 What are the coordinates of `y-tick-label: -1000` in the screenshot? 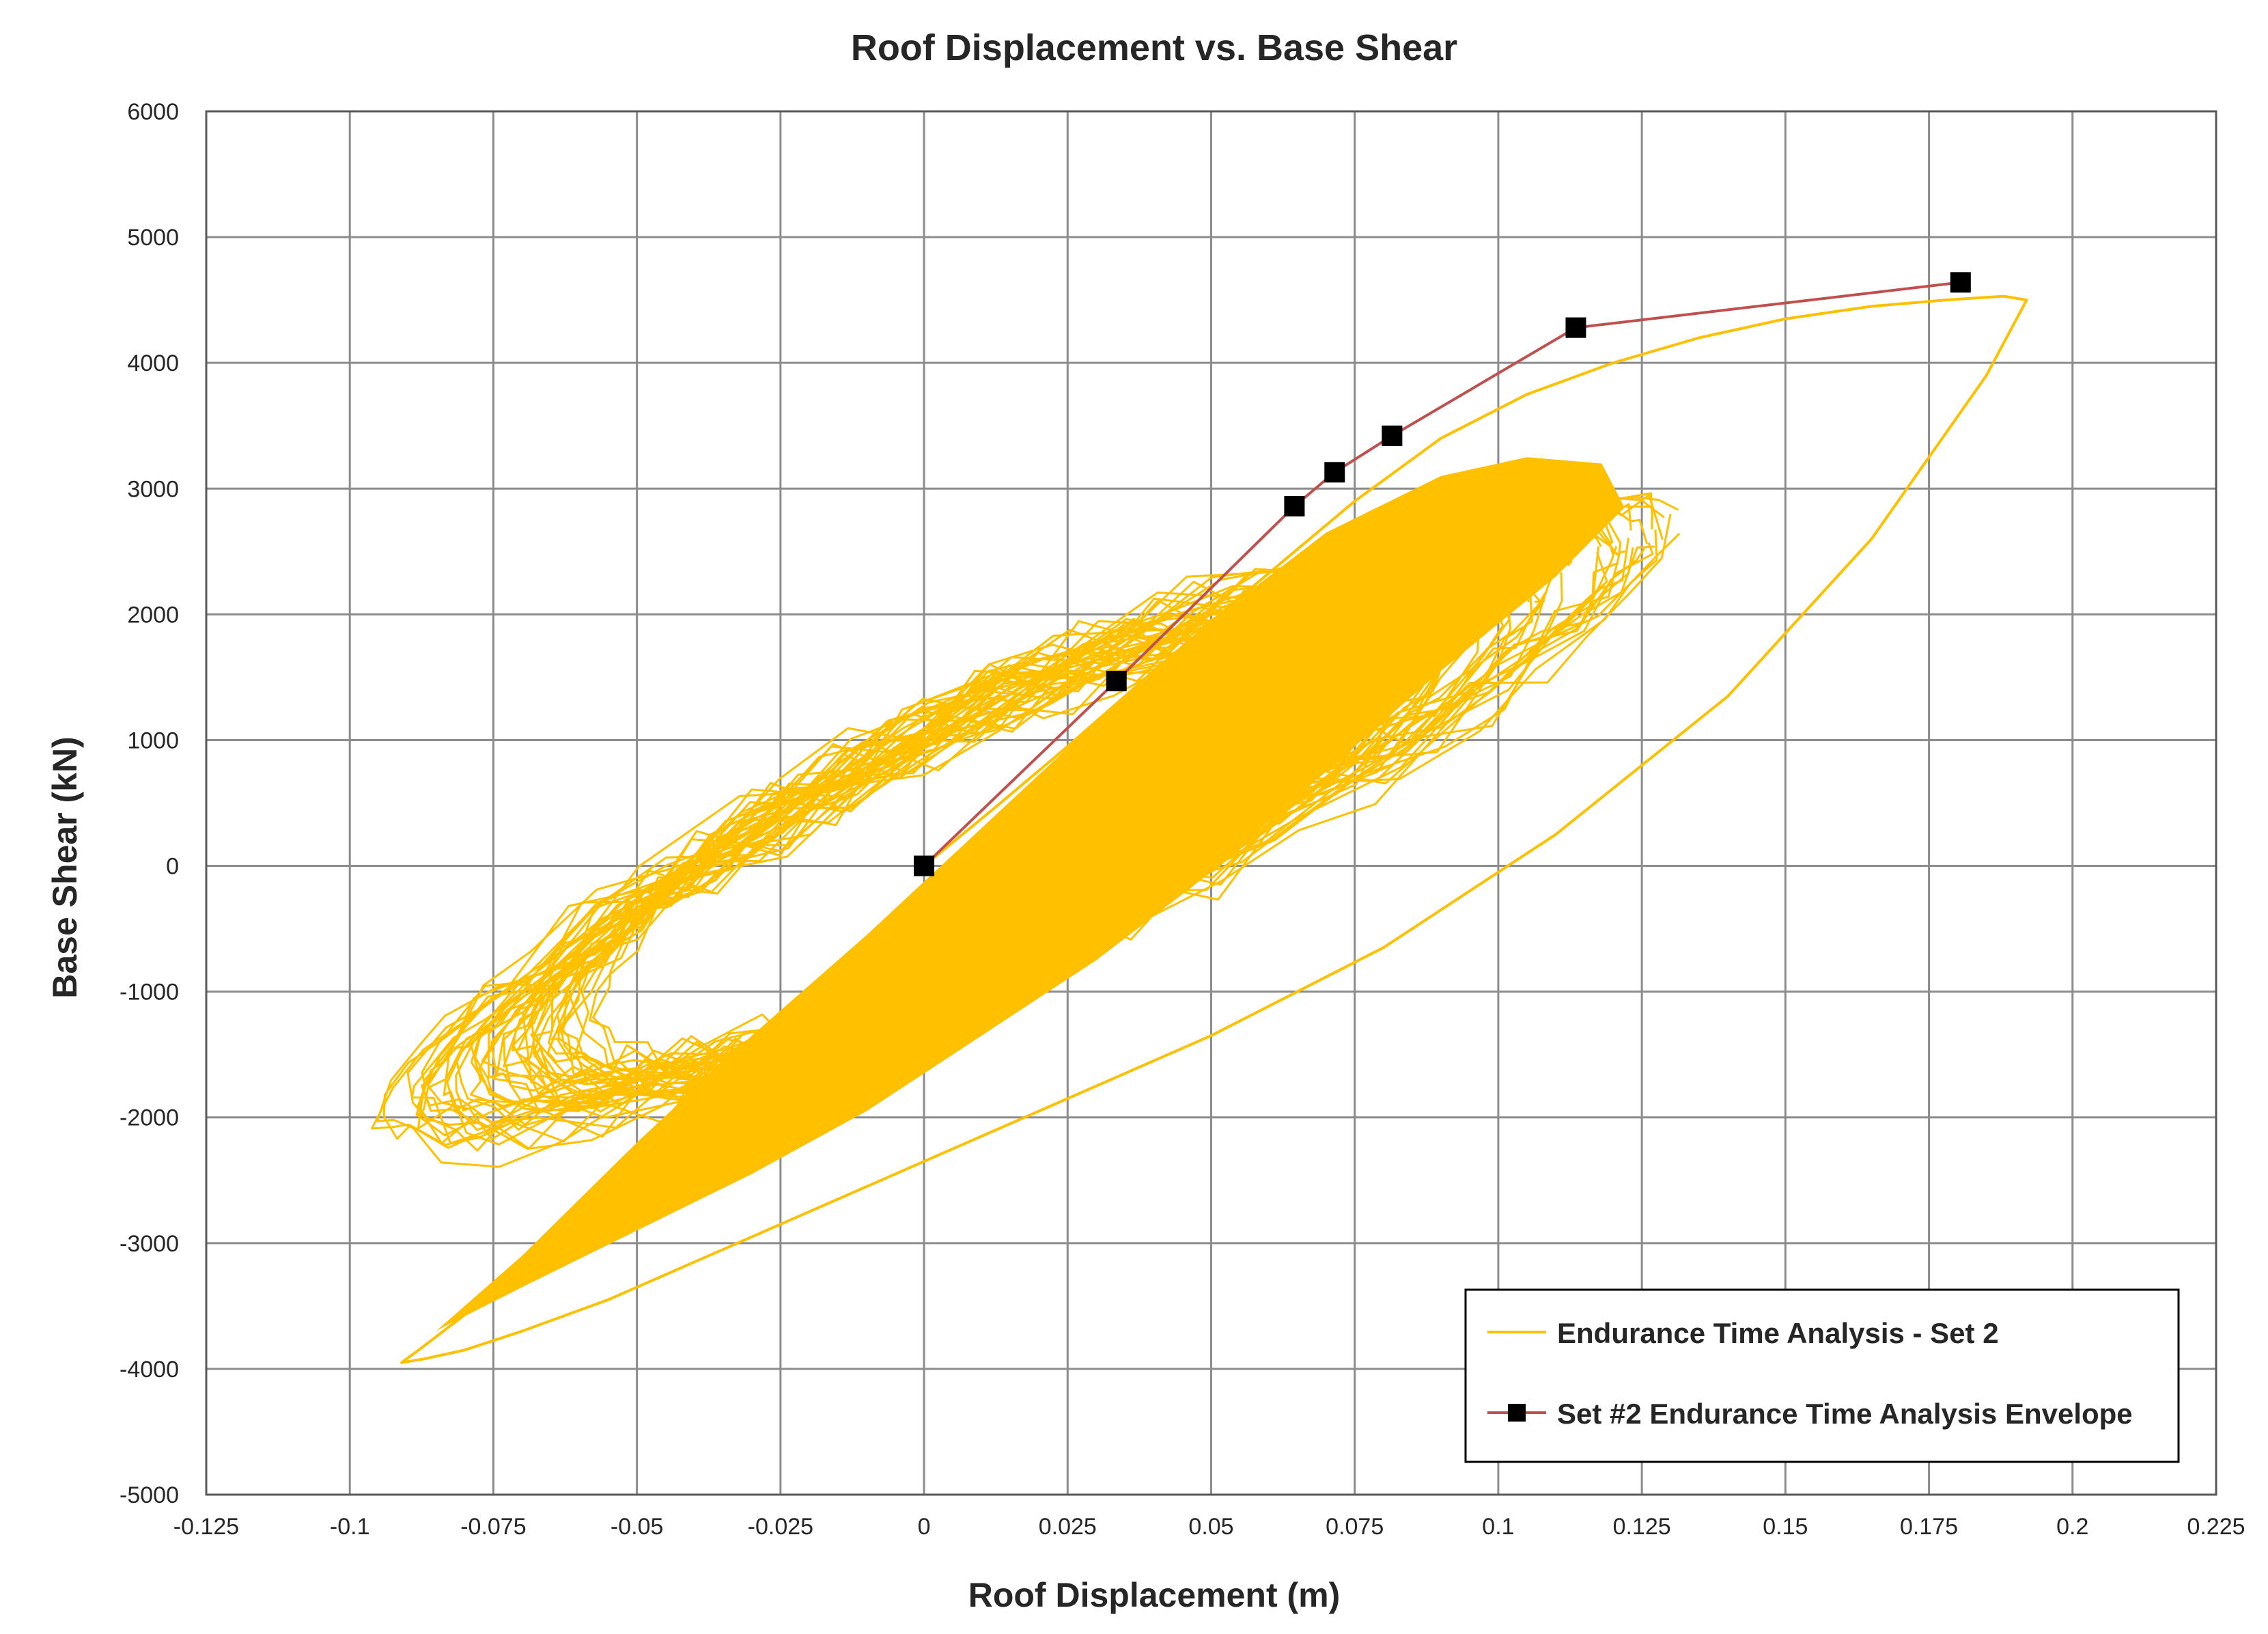 It's located at (149, 993).